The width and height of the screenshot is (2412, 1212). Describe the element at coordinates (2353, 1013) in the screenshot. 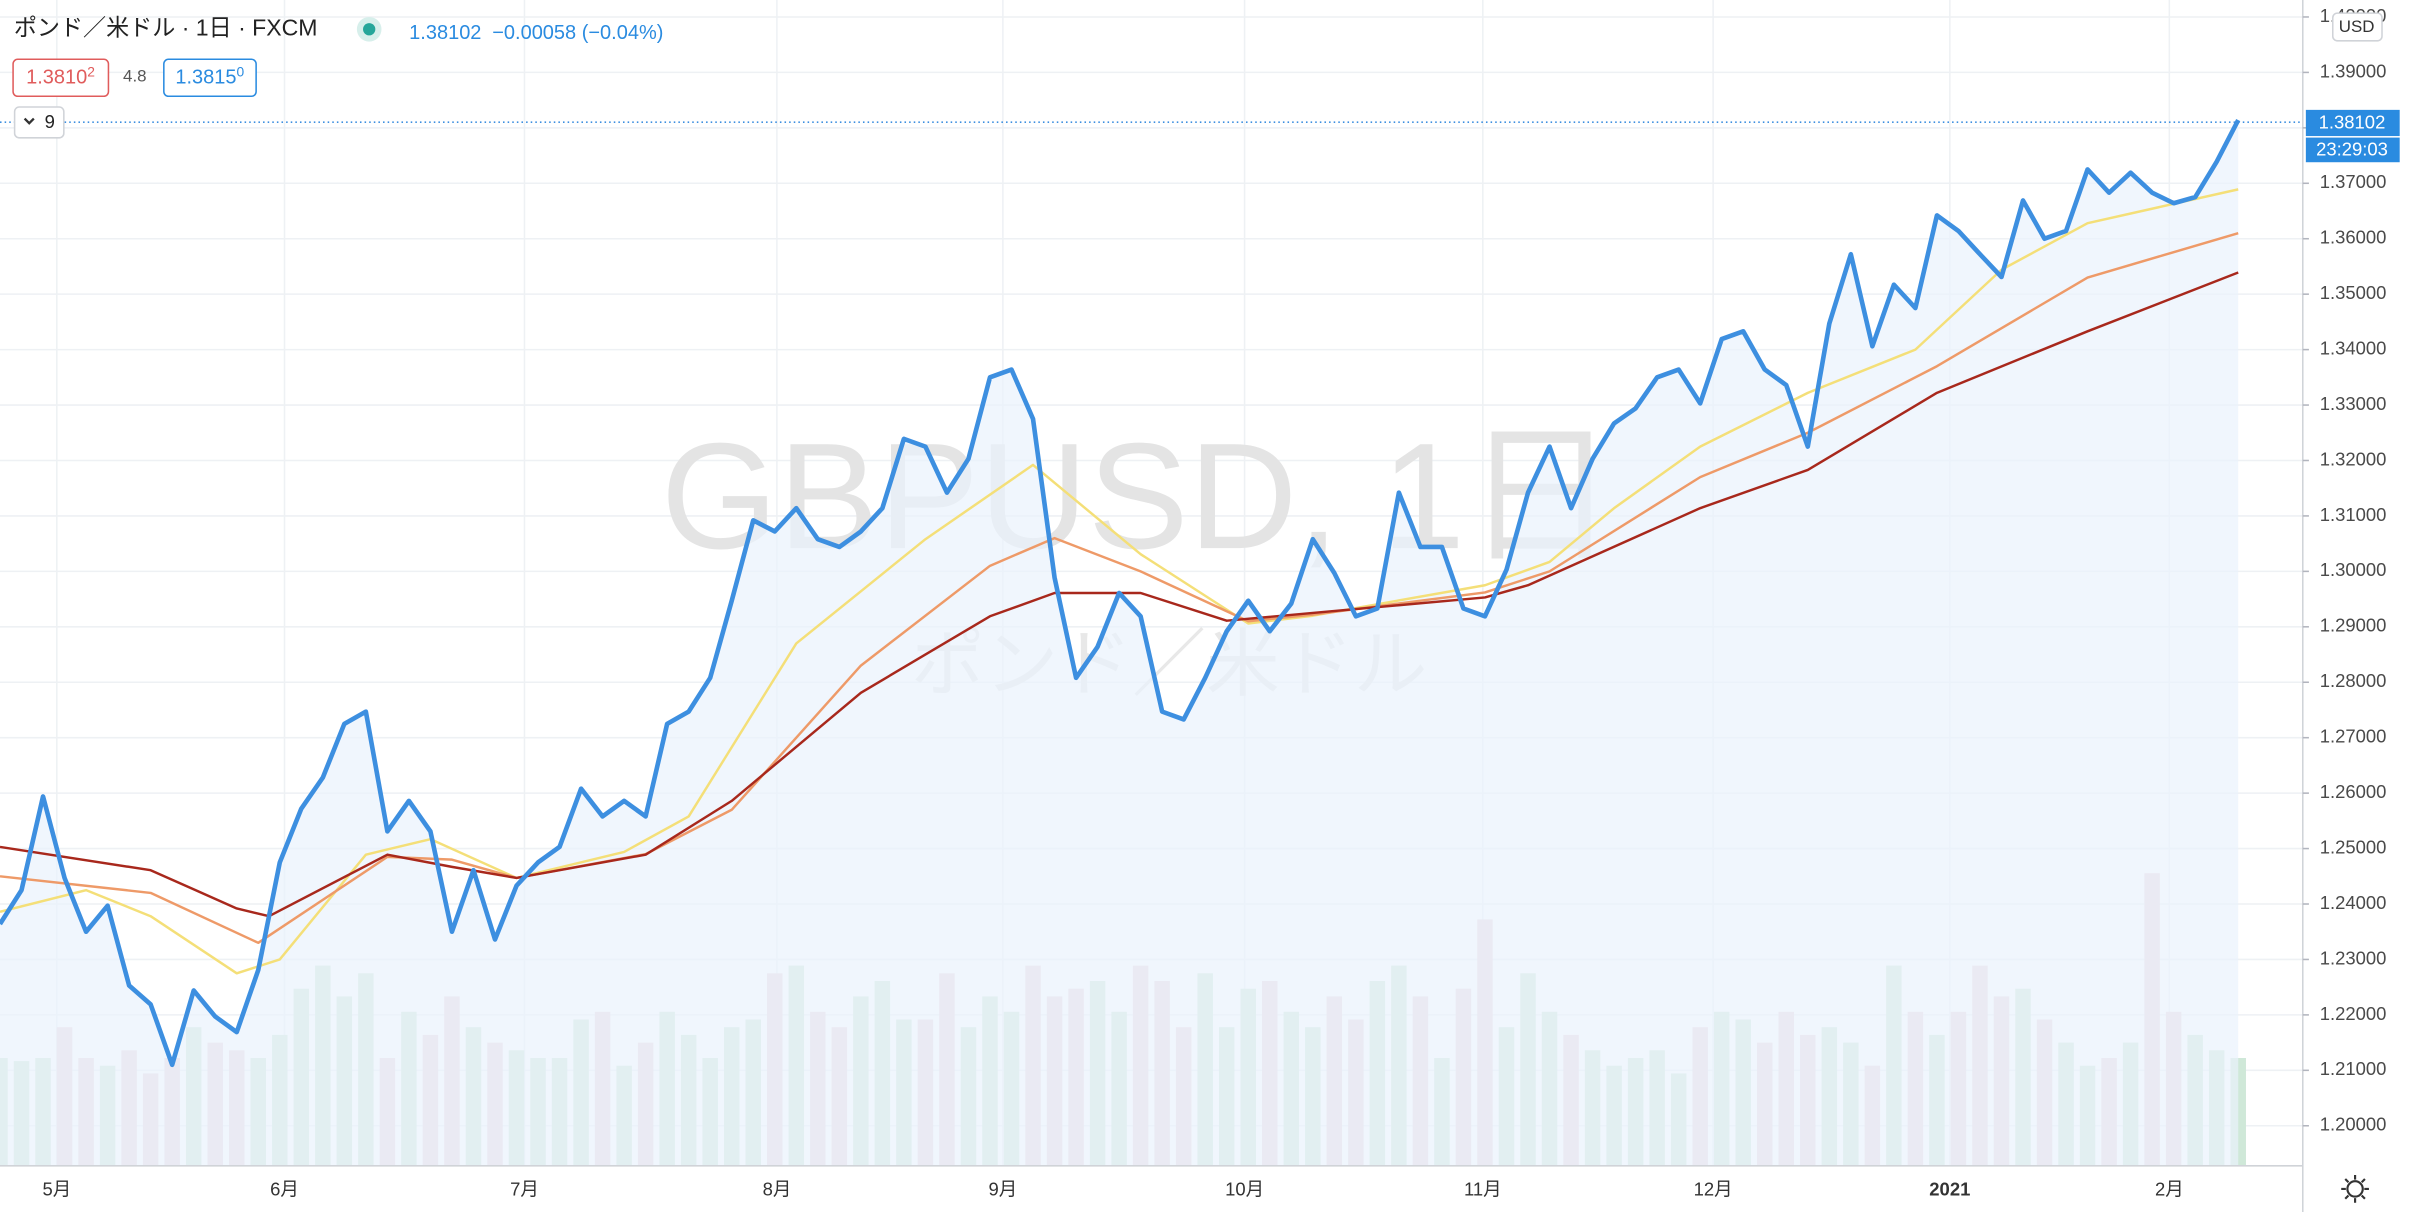

I see `y-tick-label: 1.22000` at that location.